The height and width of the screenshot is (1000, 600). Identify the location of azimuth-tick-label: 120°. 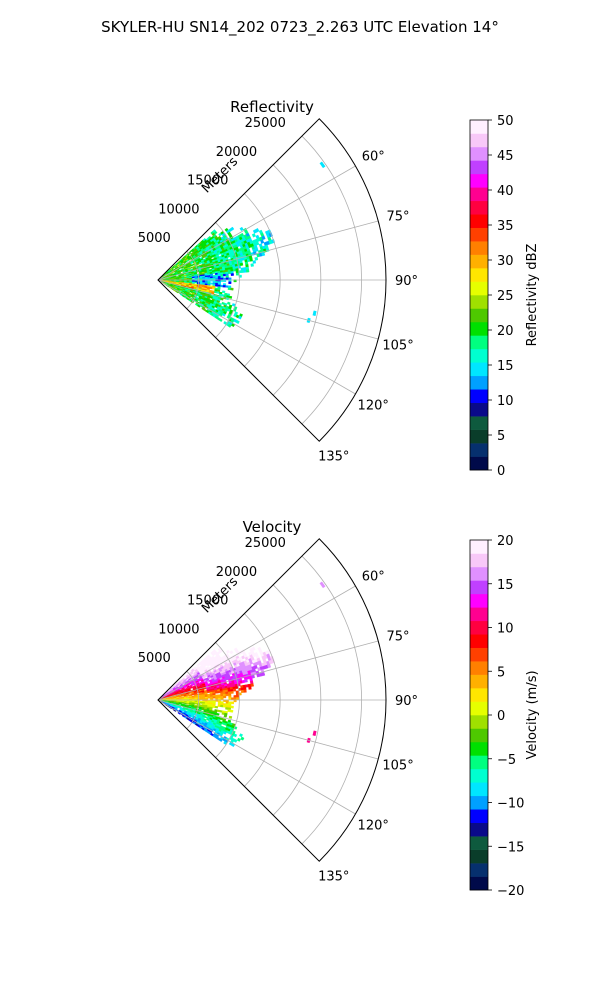
(373, 405).